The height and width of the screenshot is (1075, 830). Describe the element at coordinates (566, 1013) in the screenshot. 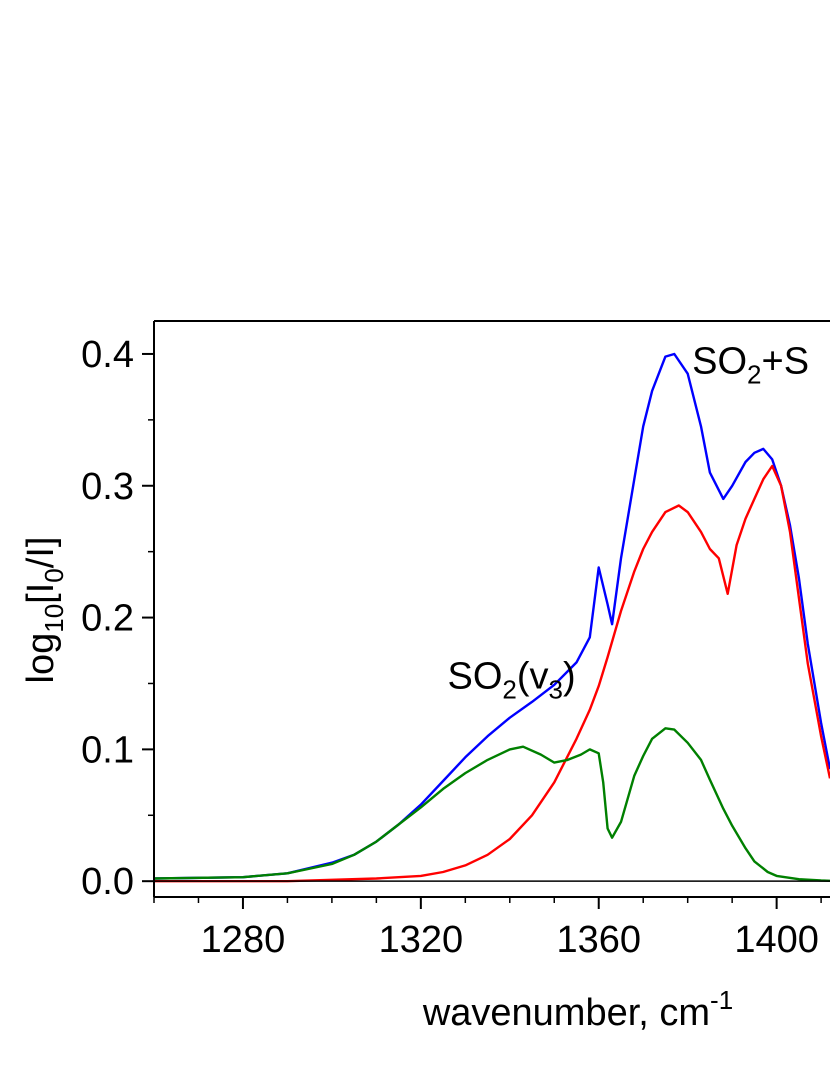

I see `x-axis-title-base: wavenumber, cm` at that location.